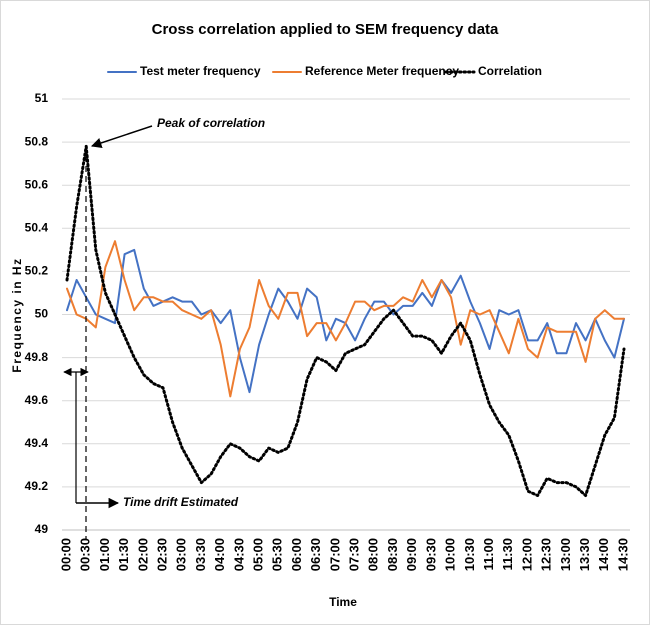  Describe the element at coordinates (565, 554) in the screenshot. I see `x-tick-label: 13:00` at that location.